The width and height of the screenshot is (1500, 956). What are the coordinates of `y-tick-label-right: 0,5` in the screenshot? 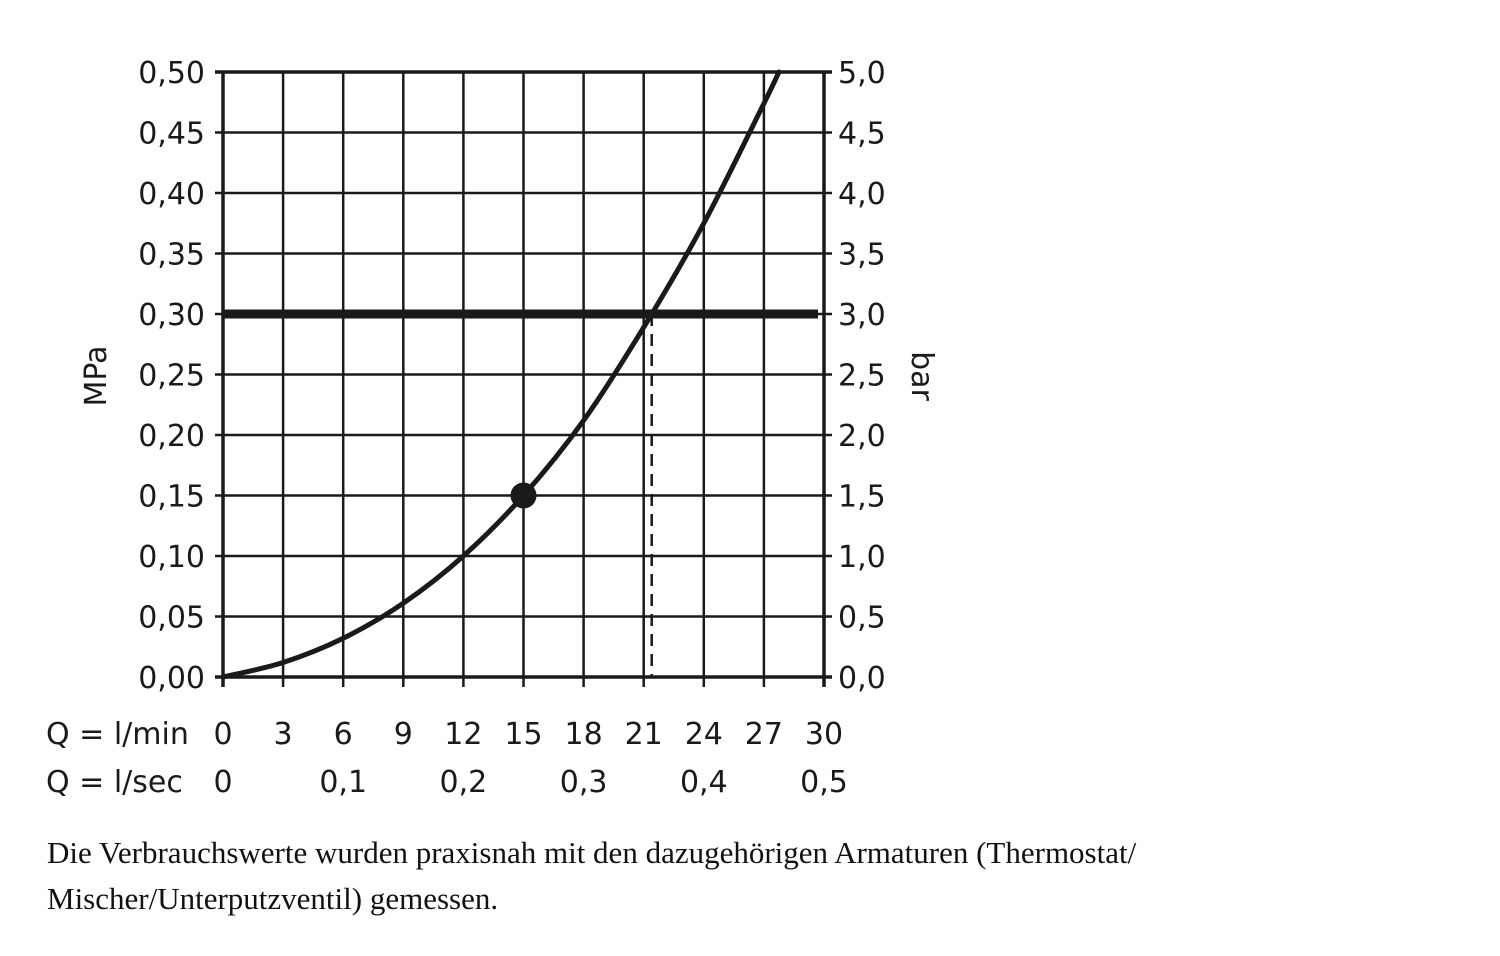 It's located at (862, 618).